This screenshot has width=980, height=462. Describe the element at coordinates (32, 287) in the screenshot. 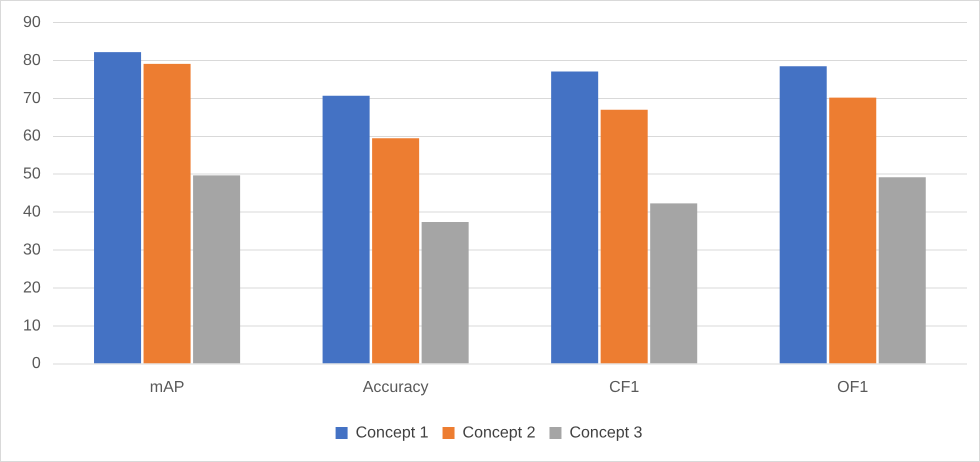

I see `y-tick-label: 20` at that location.